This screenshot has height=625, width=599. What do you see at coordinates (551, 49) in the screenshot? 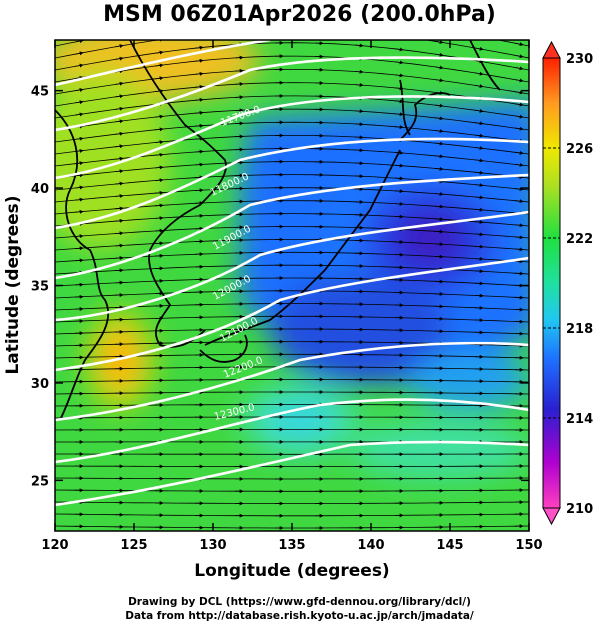
I see `colorbar-max-arrow` at bounding box center [551, 49].